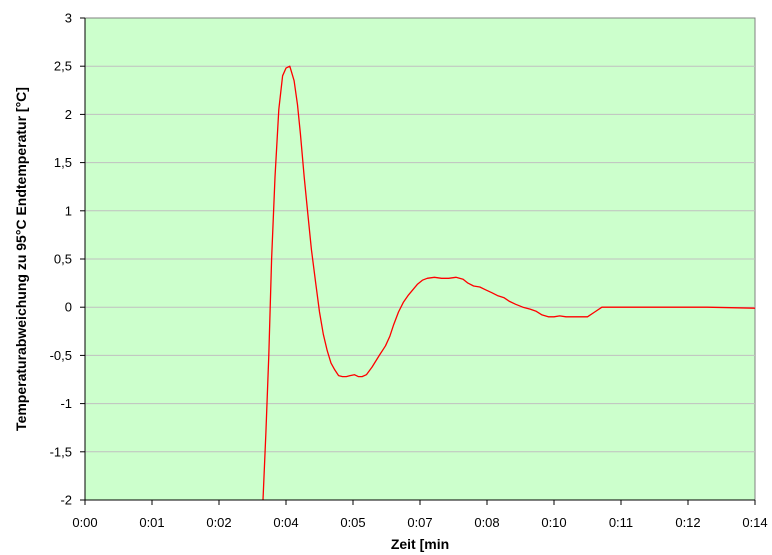 The height and width of the screenshot is (555, 772). What do you see at coordinates (68, 18) in the screenshot?
I see `y-tick-label: 3` at bounding box center [68, 18].